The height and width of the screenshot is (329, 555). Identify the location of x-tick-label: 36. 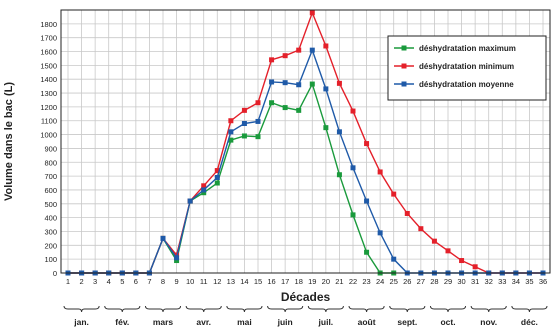
(543, 281).